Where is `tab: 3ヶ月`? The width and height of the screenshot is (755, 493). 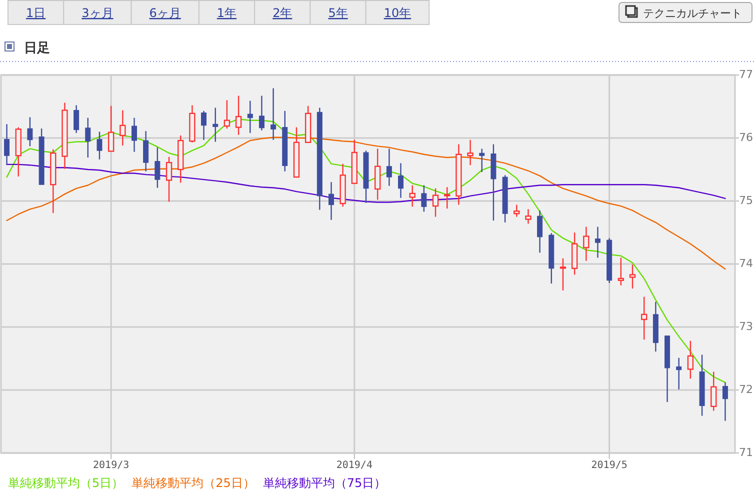 tab: 3ヶ月 is located at coordinates (97, 12).